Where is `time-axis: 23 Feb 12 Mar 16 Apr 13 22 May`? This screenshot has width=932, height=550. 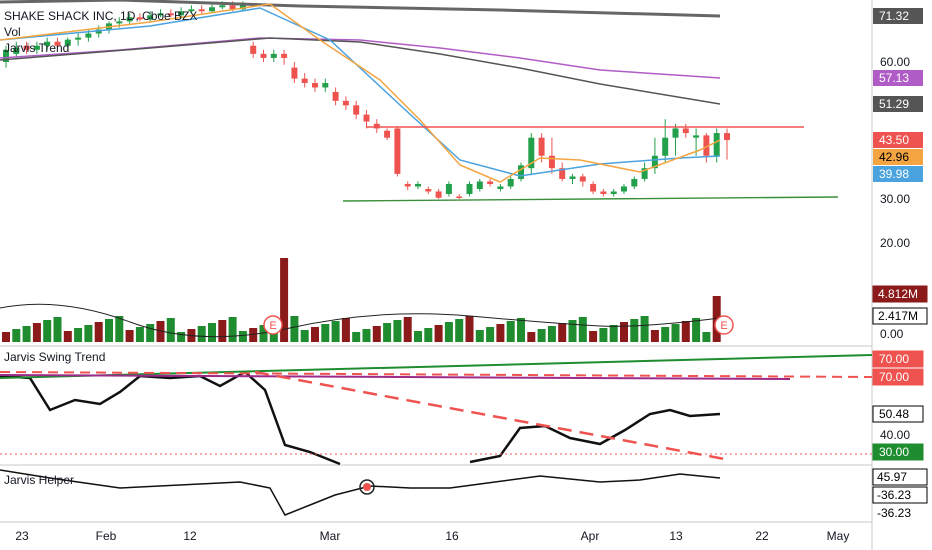
time-axis: 23 Feb 12 Mar 16 Apr 13 22 May is located at coordinates (432, 536).